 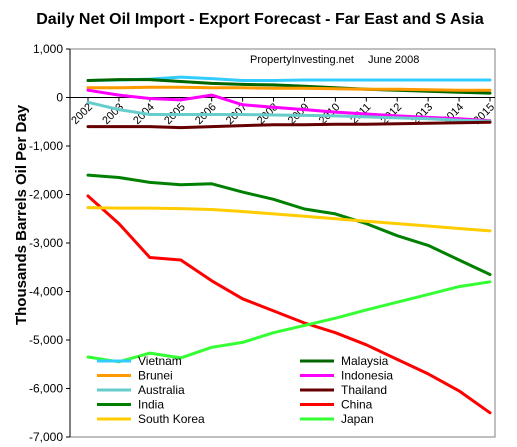 I want to click on legend-label-japan: Japan, so click(x=357, y=419).